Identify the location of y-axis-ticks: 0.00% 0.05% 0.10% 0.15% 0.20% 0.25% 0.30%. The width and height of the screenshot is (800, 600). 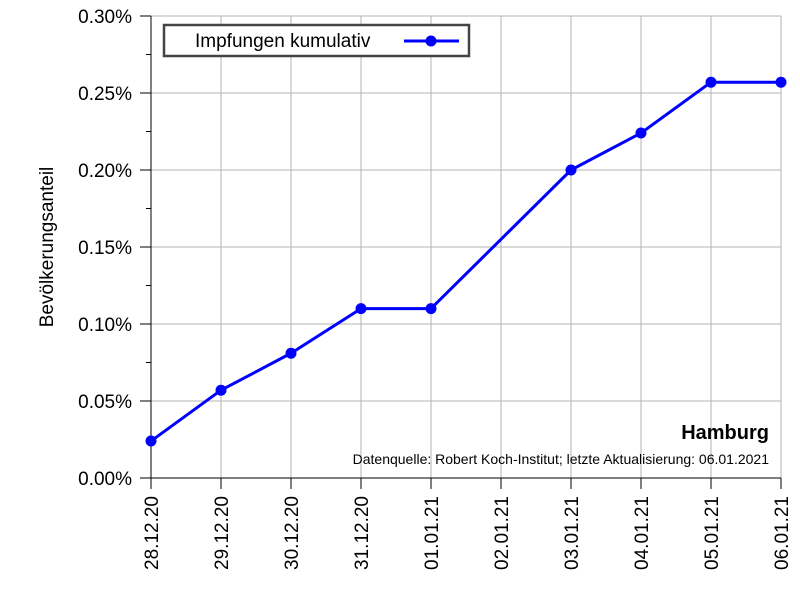
(114, 248).